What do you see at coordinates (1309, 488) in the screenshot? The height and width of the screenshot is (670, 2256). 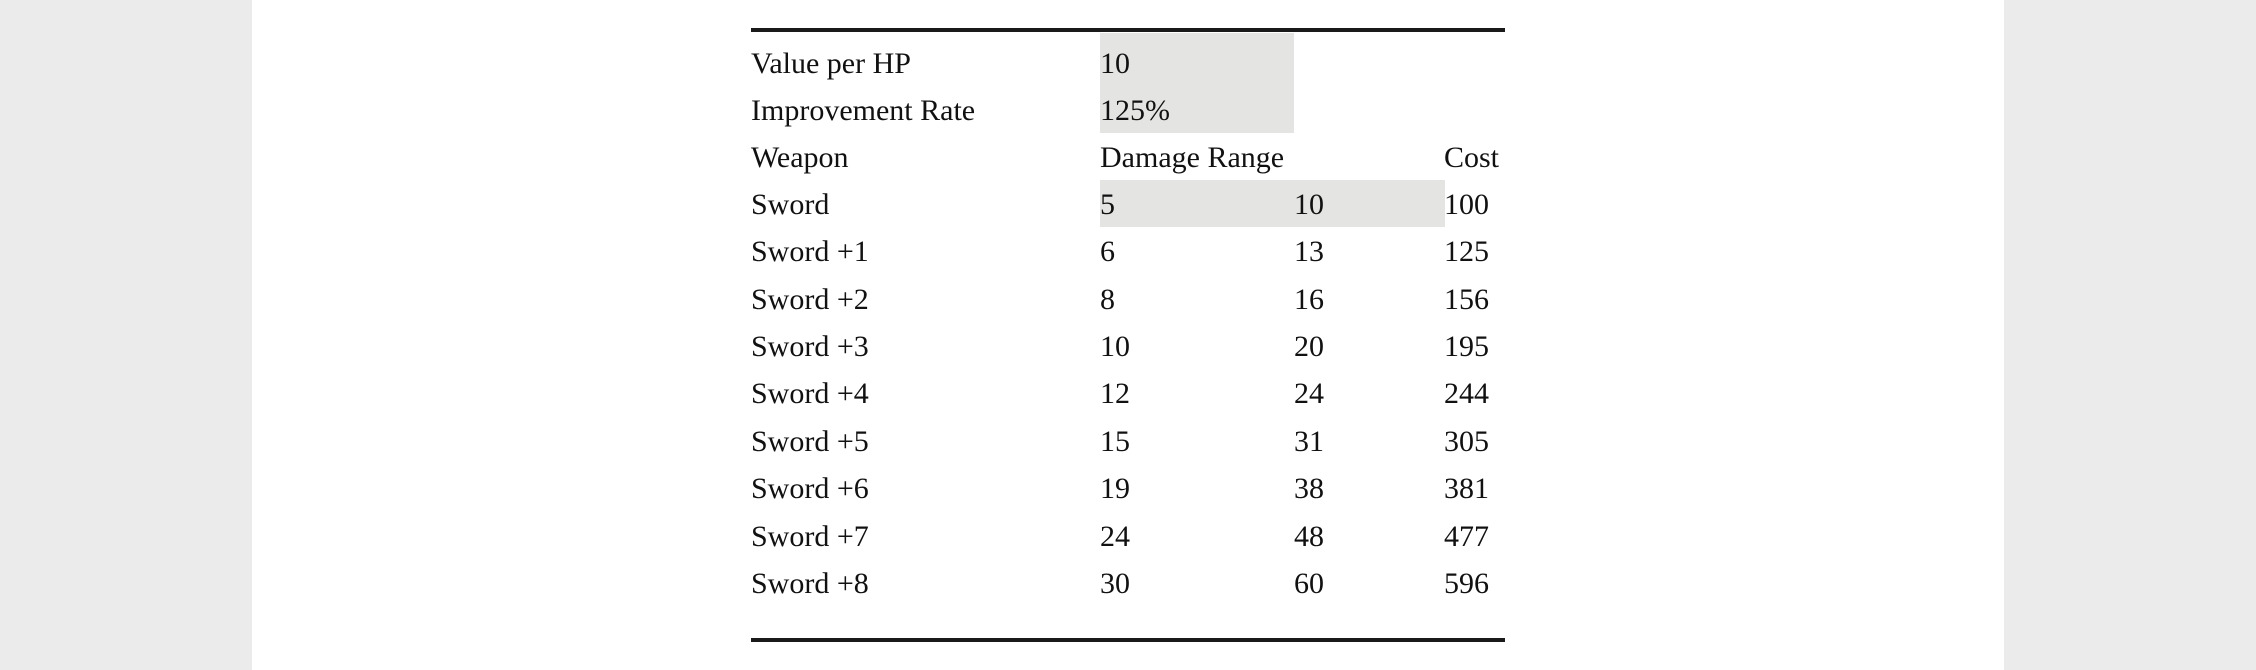 I see `damage-max: 38` at bounding box center [1309, 488].